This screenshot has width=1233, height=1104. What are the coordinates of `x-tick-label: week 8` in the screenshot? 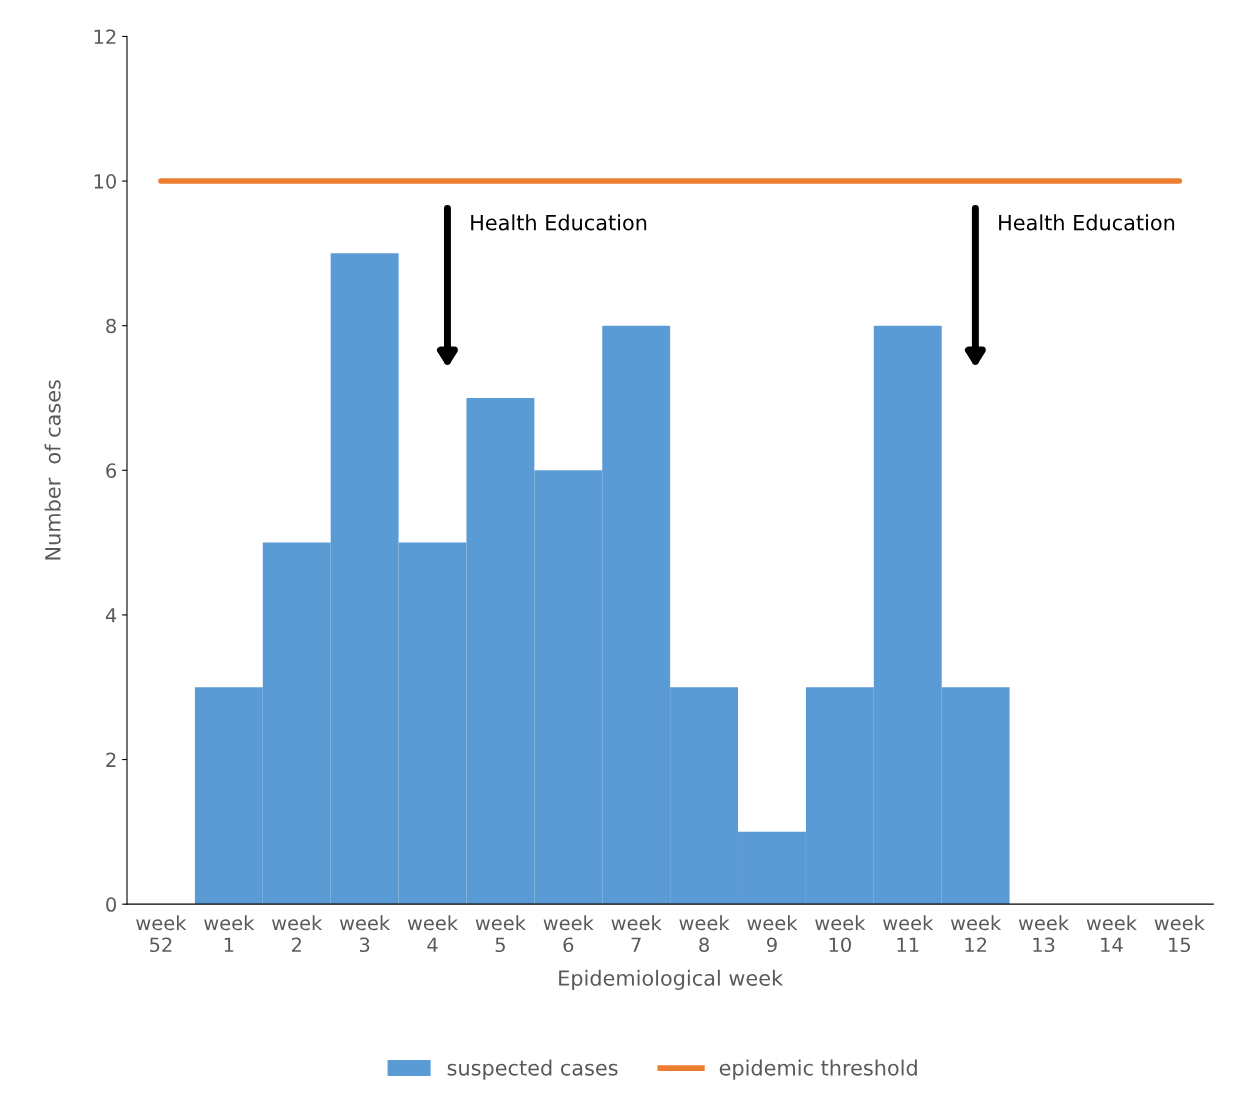 It's located at (704, 934).